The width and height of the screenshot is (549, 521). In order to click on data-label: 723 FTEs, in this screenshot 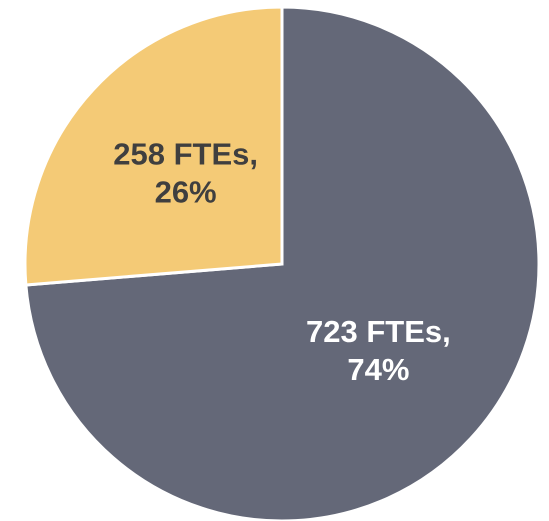, I will do `click(378, 331)`.